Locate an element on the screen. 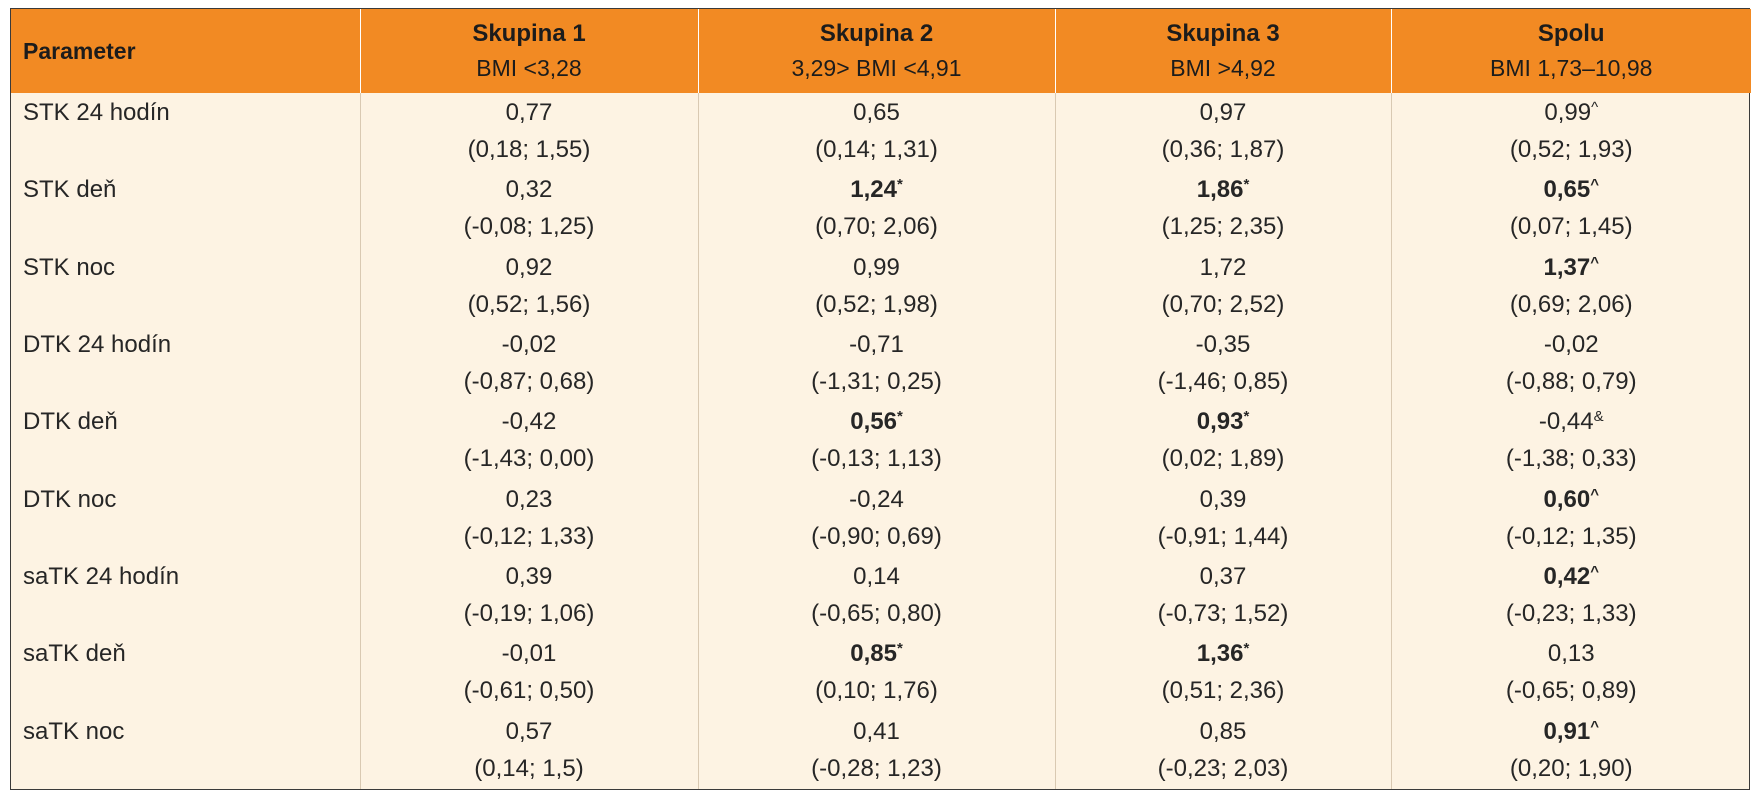 The height and width of the screenshot is (800, 1762). estimate-value: 0,60^ is located at coordinates (1572, 500).